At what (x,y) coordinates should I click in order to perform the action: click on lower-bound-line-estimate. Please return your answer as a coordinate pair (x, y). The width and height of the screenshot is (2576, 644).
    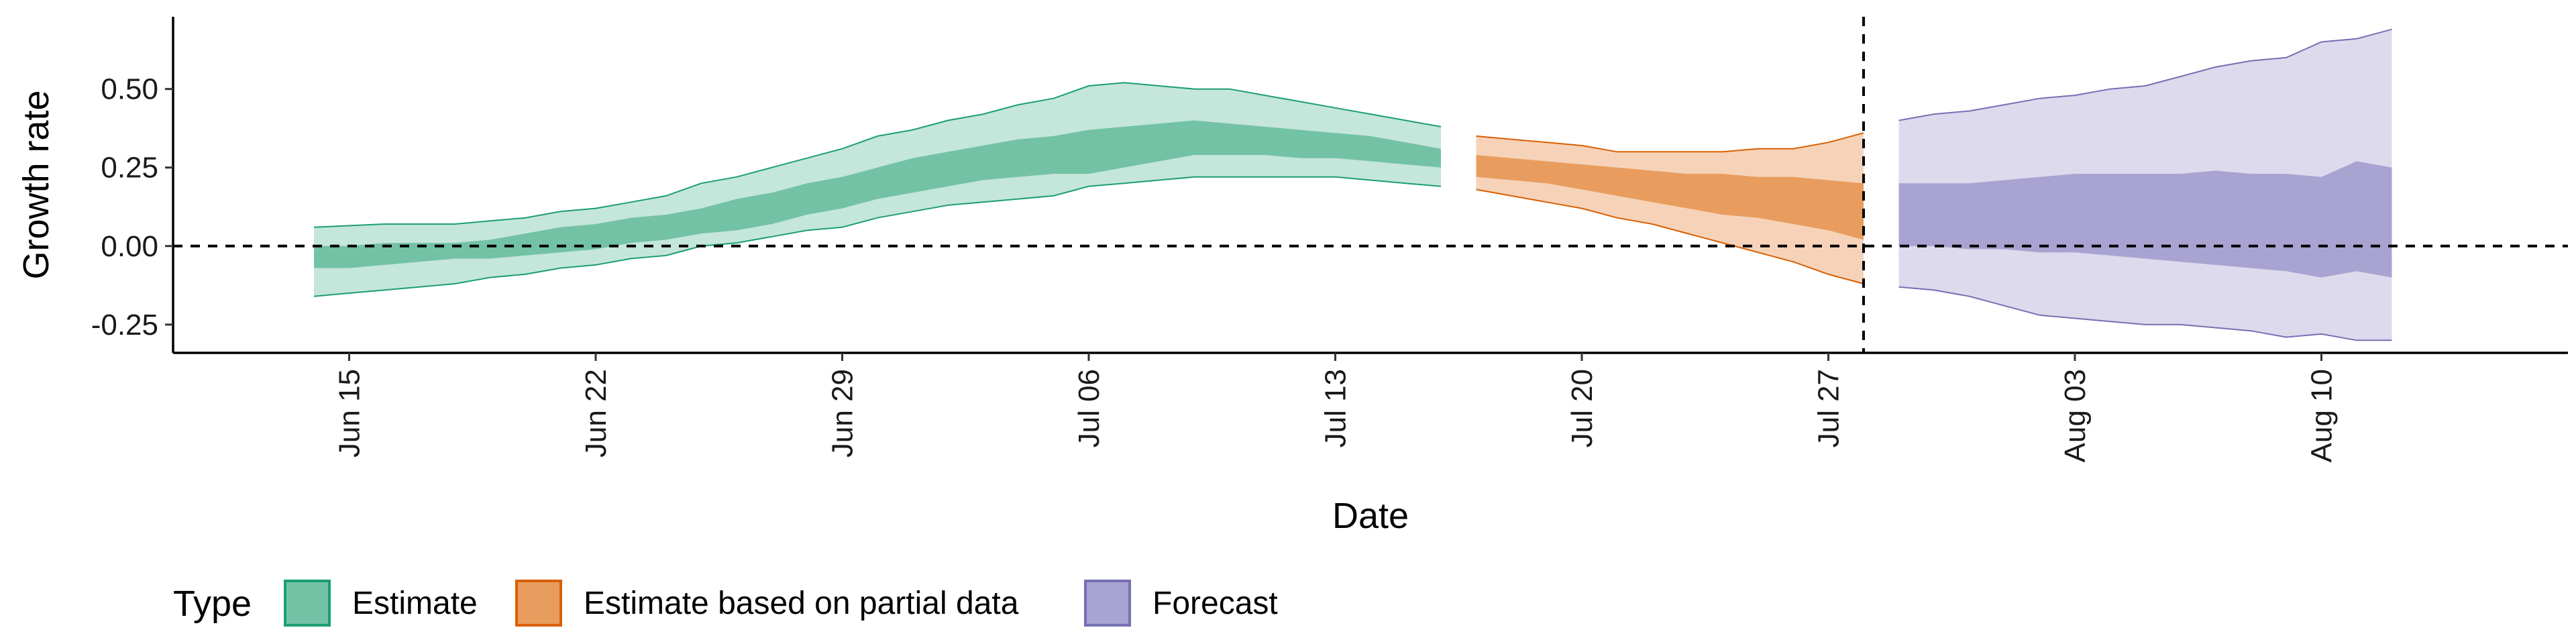
    Looking at the image, I should click on (877, 236).